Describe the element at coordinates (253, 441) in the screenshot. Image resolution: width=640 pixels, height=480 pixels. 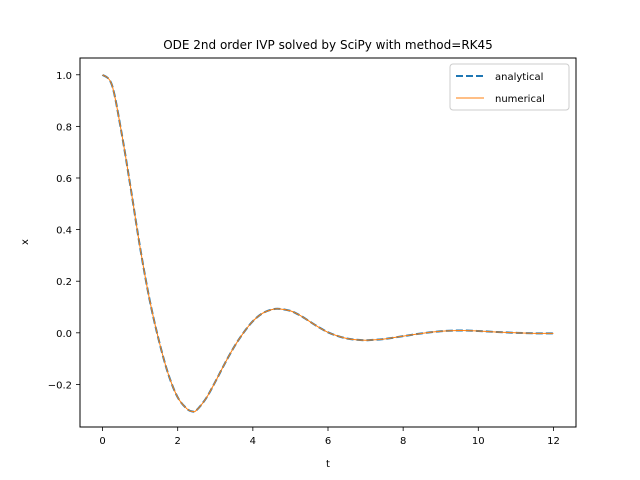
I see `x-tick-label: 4` at that location.